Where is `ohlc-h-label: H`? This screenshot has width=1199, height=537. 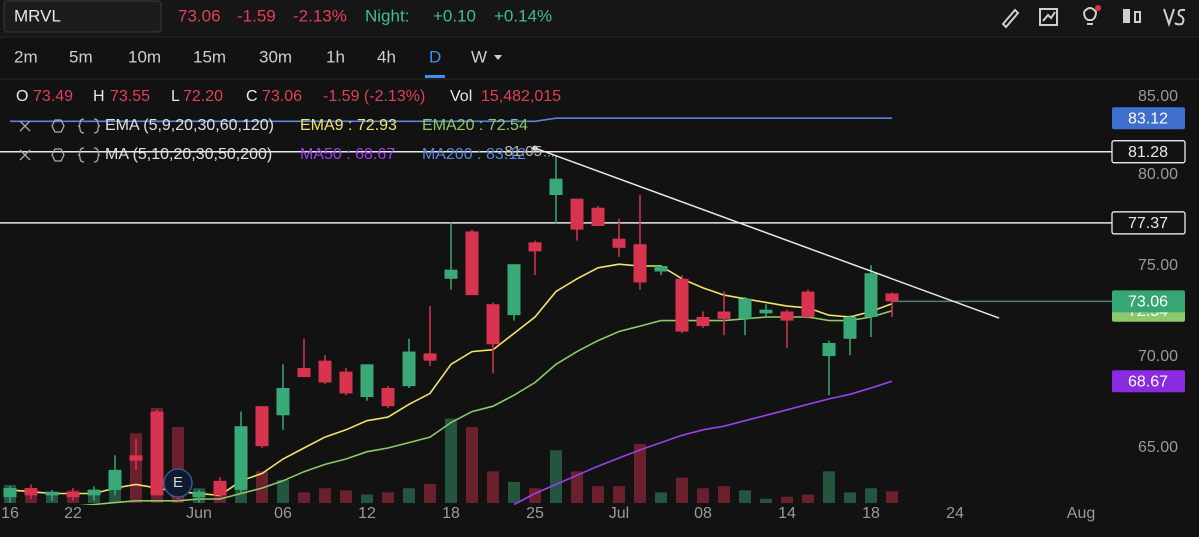 ohlc-h-label: H is located at coordinates (99, 96).